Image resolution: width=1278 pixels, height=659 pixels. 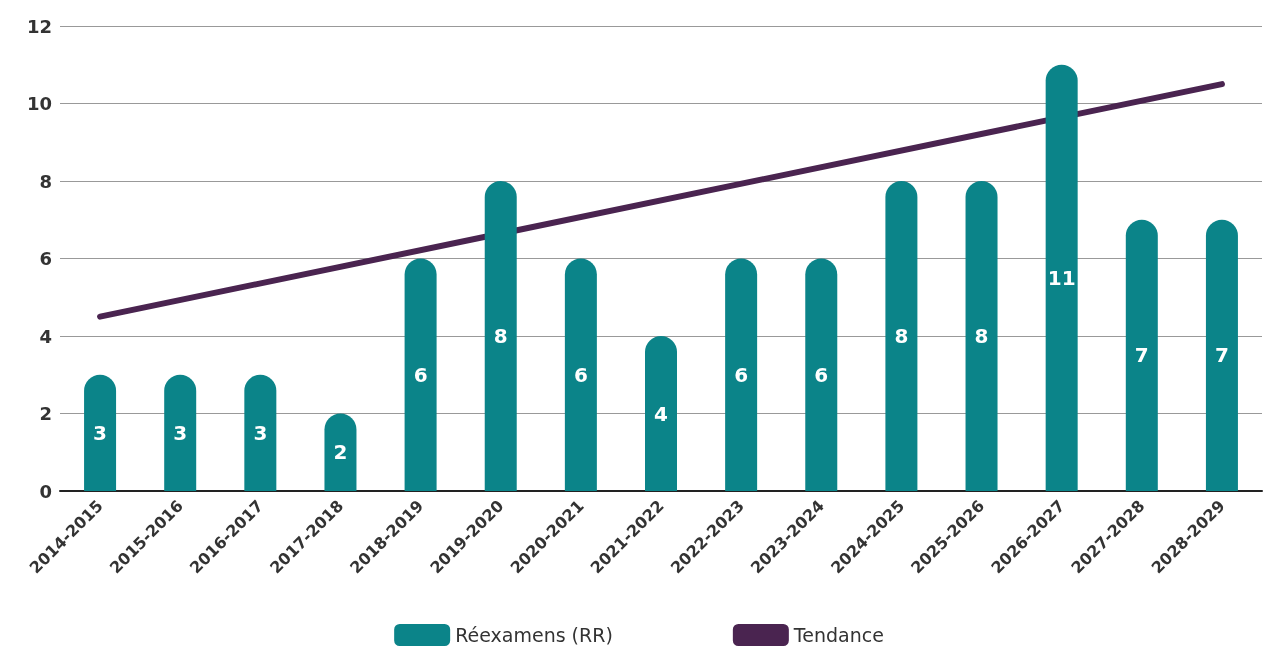 I want to click on y-tick-label: 2, so click(x=45, y=413).